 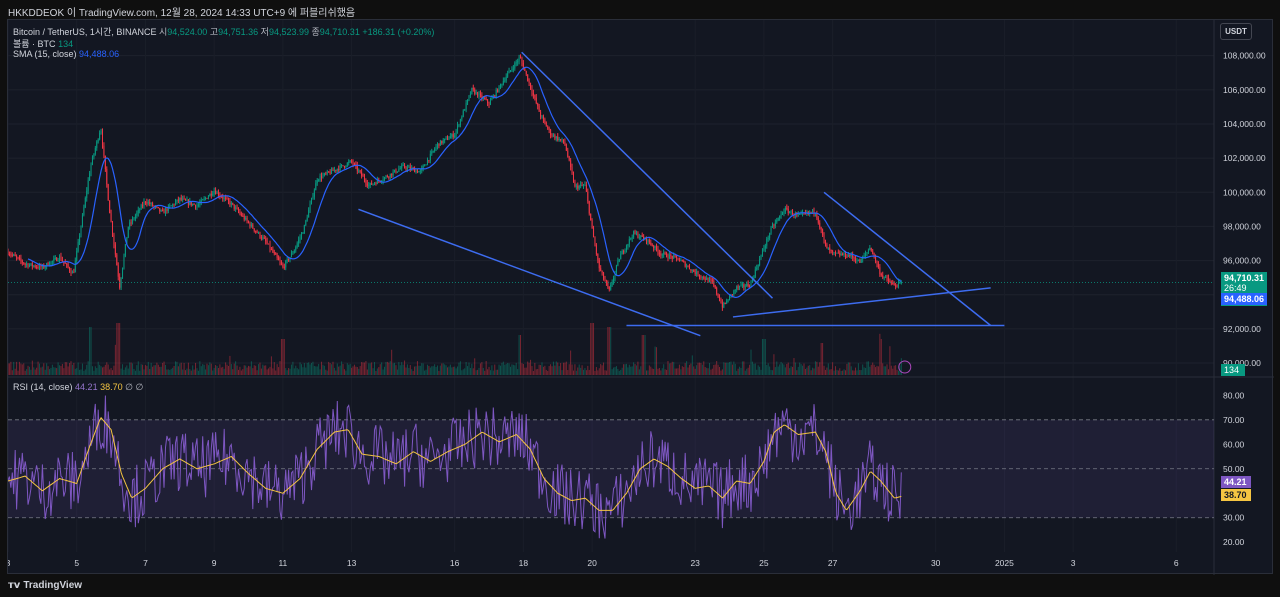 I want to click on rsi-tick-label: 50.00, so click(x=1234, y=469).